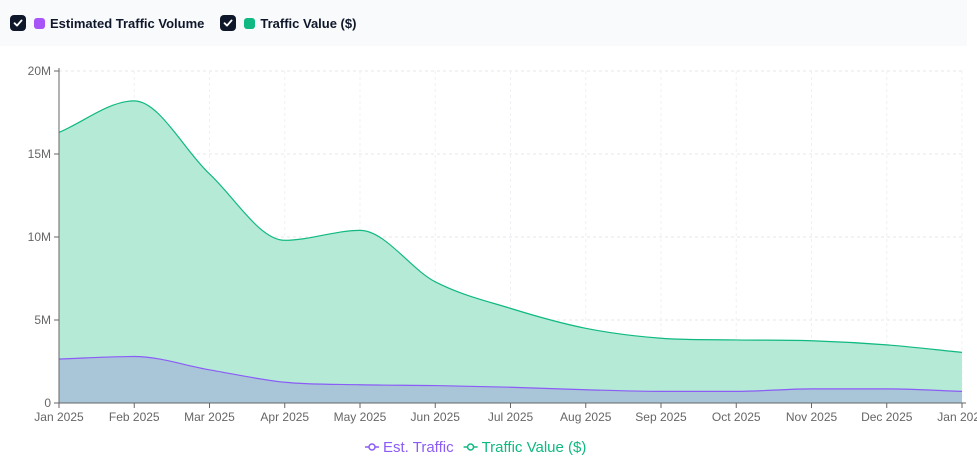  Describe the element at coordinates (957, 417) in the screenshot. I see `x-tick-label: Jan 2026` at that location.